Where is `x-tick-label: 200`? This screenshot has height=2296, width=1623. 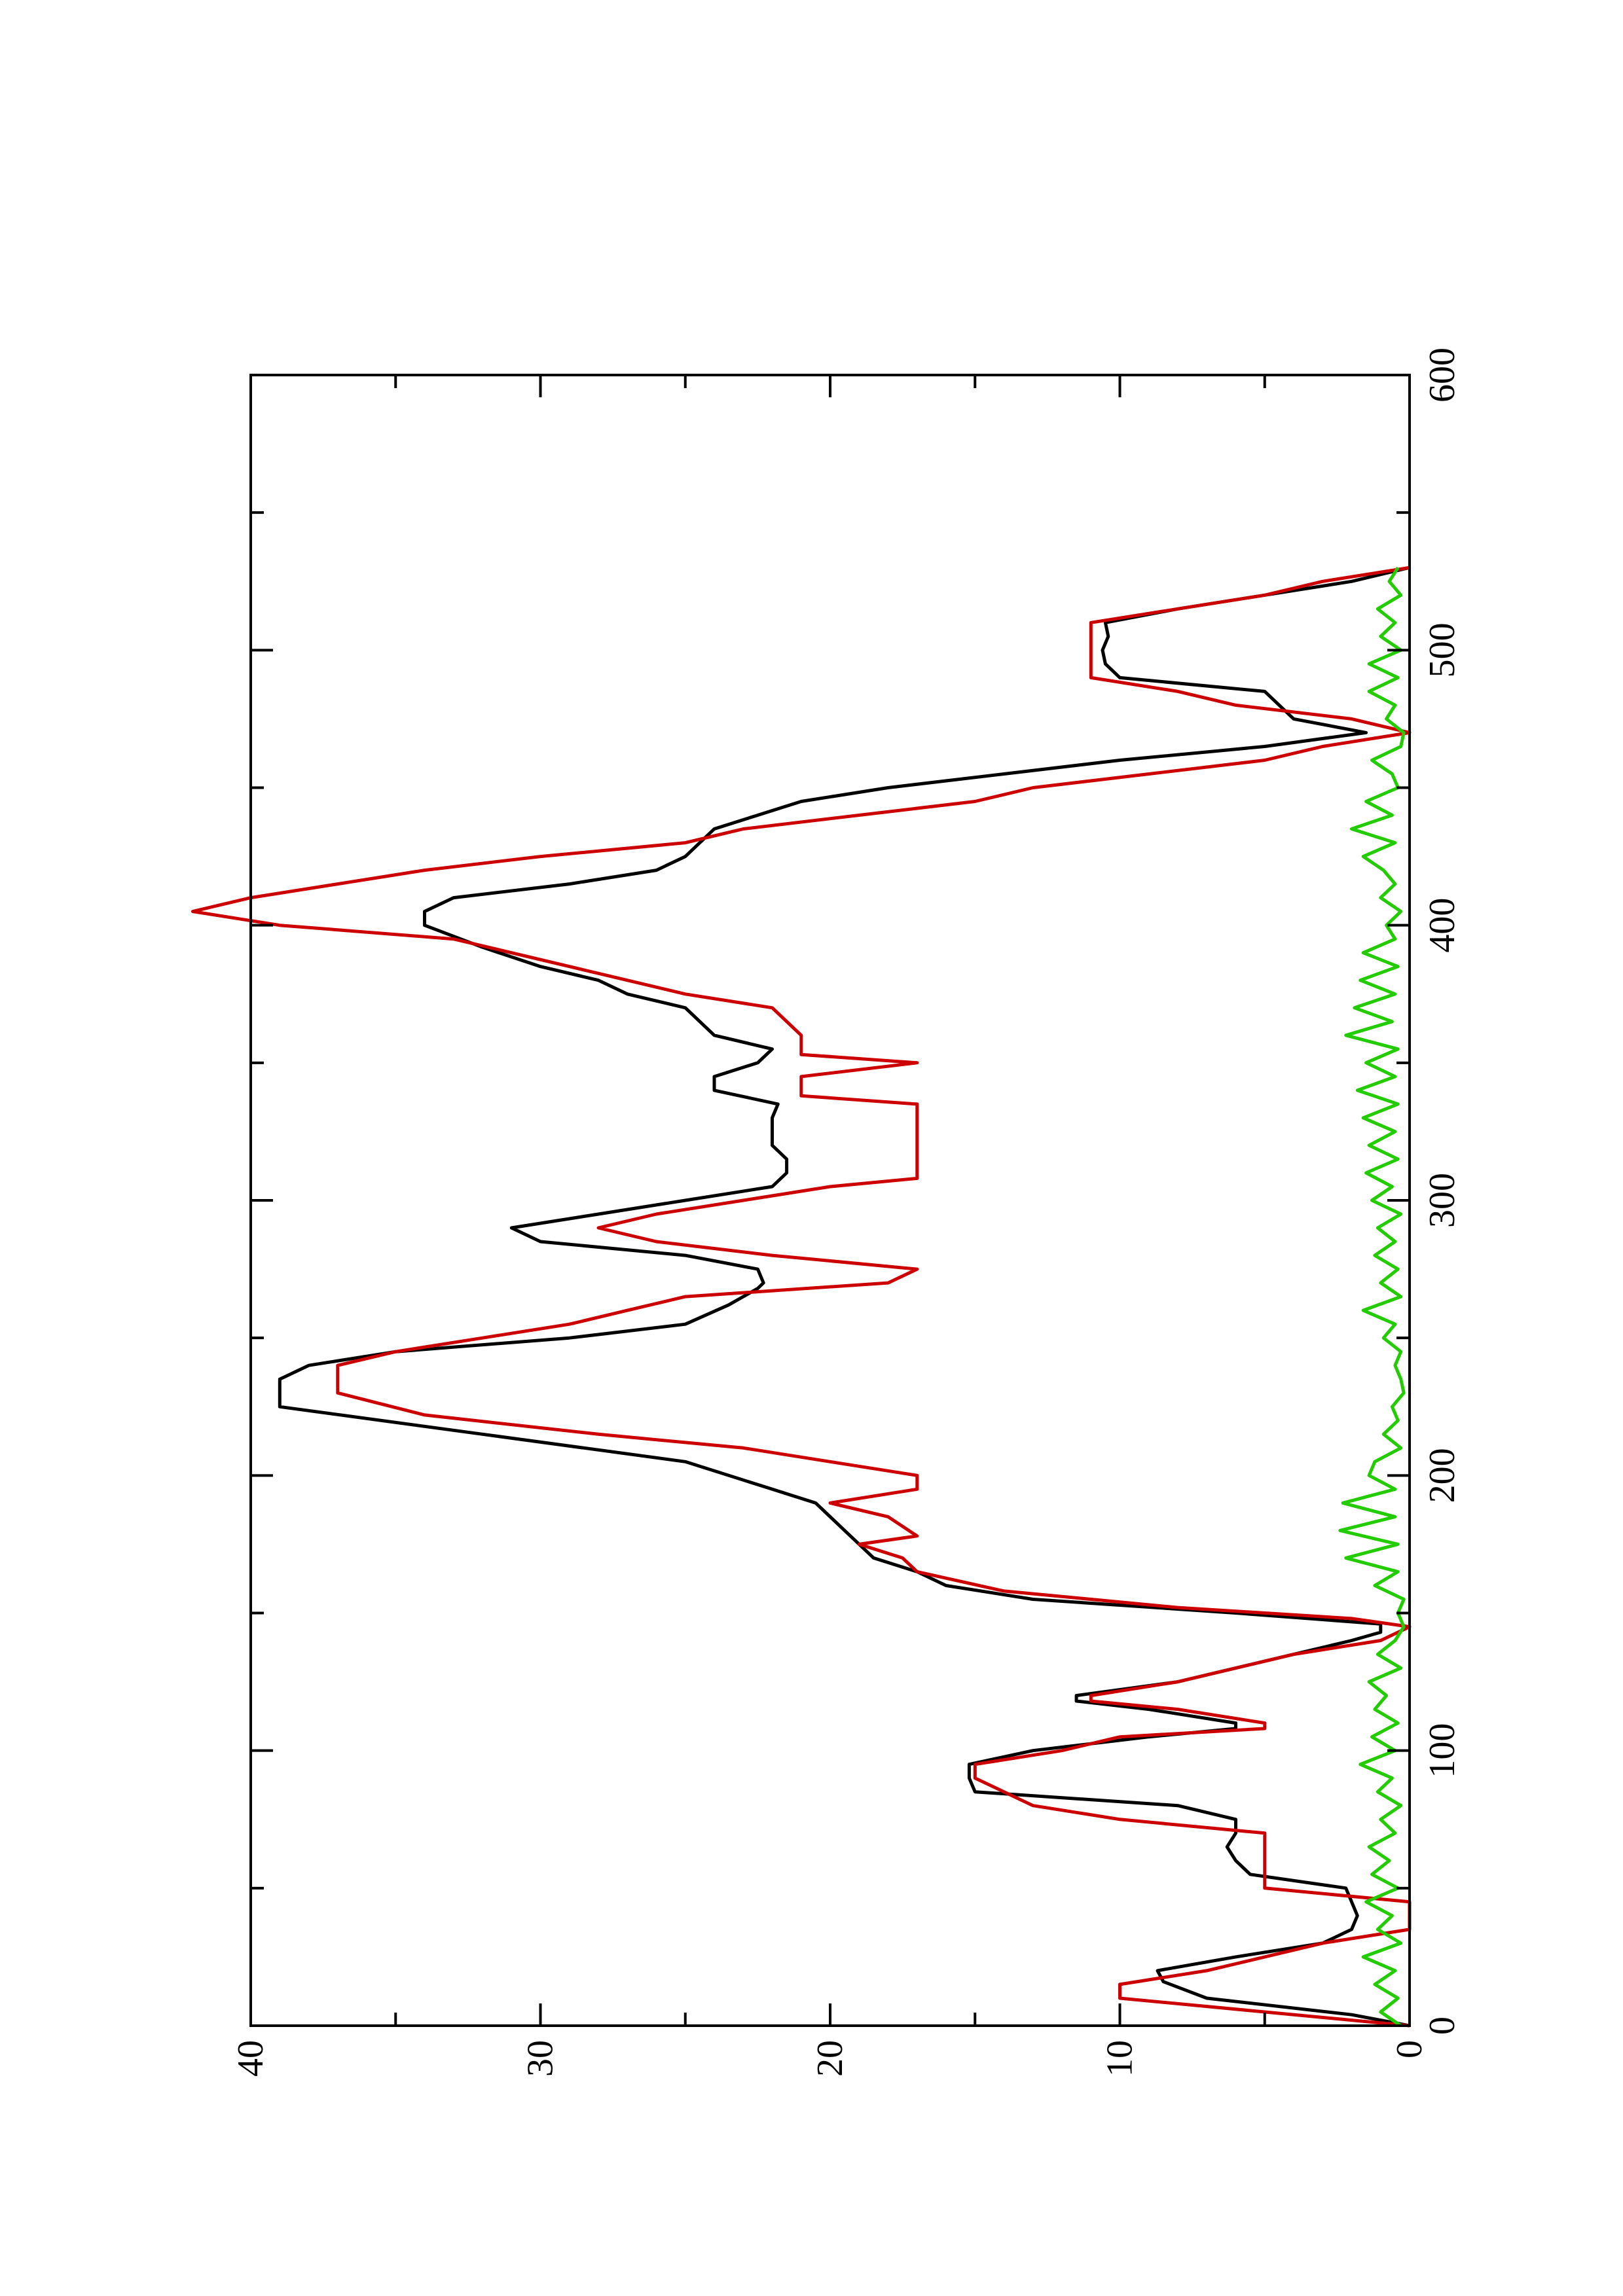 x-tick-label: 200 is located at coordinates (1442, 1475).